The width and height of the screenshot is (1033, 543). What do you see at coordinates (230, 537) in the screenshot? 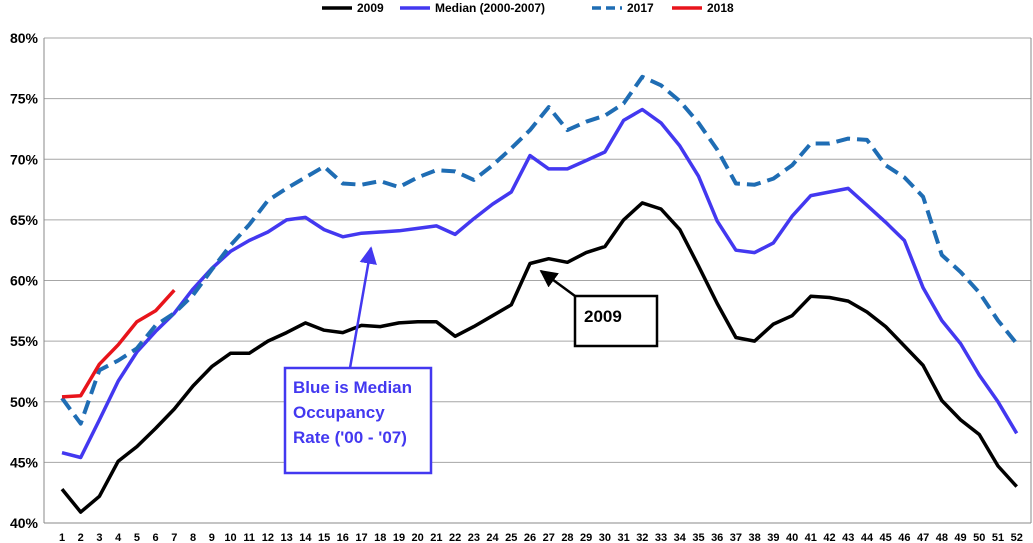
I see `x-tick-label: 10` at bounding box center [230, 537].